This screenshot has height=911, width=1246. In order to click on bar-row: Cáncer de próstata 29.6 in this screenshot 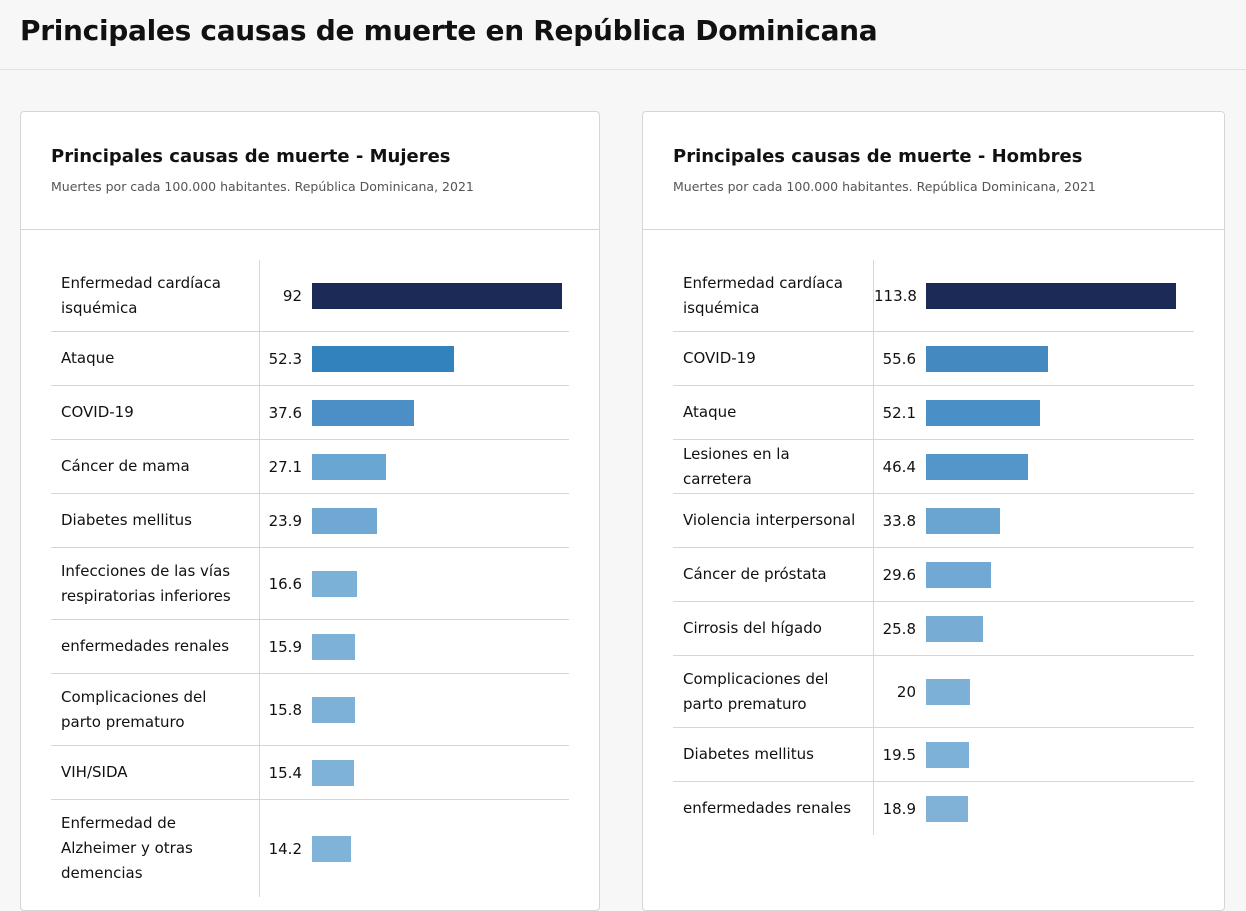, I will do `click(933, 575)`.